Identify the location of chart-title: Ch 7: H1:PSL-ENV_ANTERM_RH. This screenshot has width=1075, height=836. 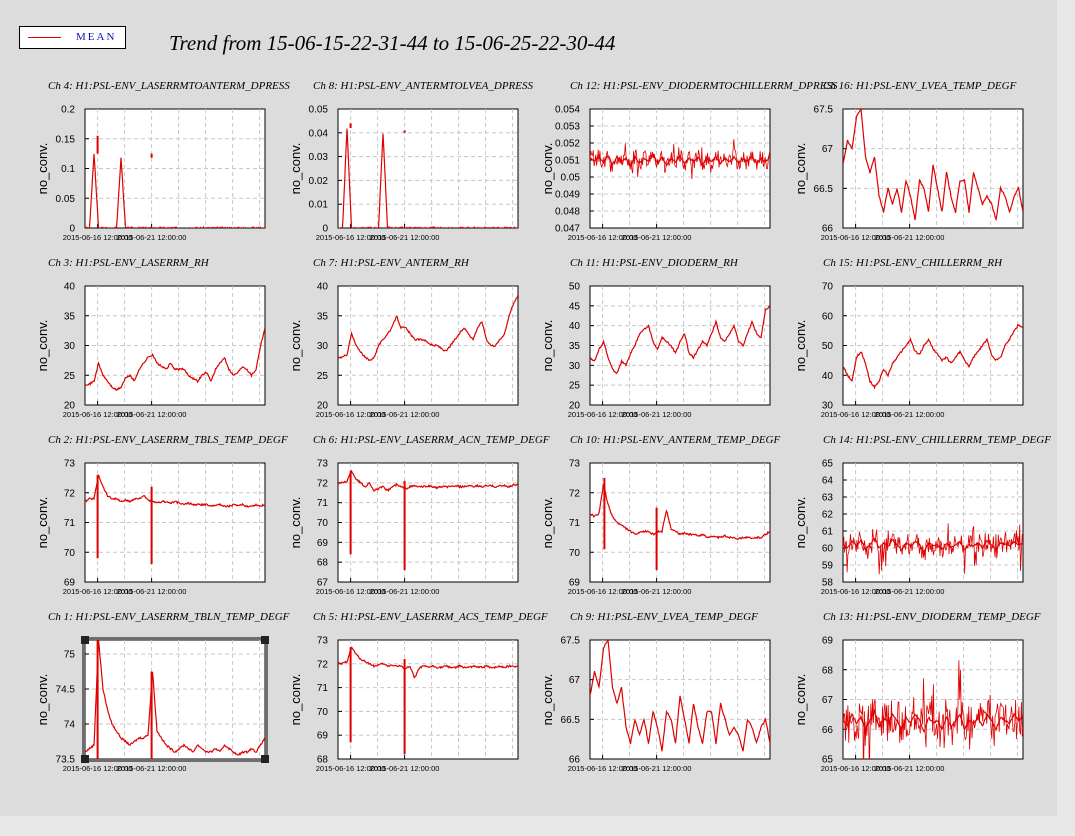
(391, 263).